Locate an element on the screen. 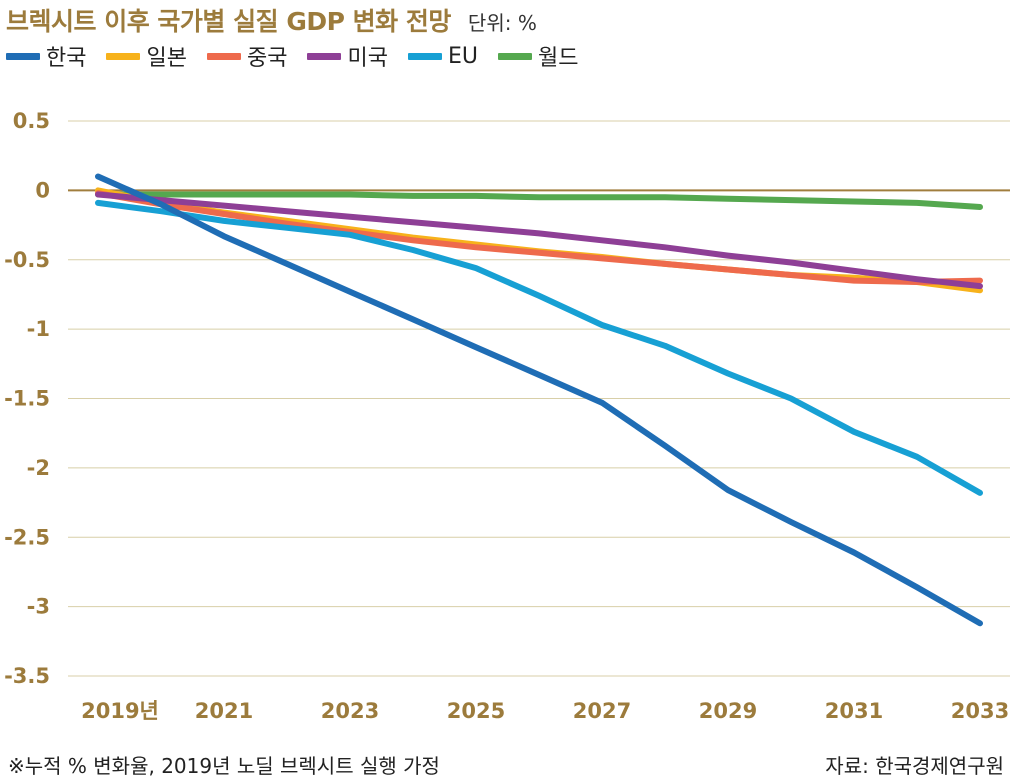 This screenshot has height=780, width=1012. y-tick-label: 0.5 is located at coordinates (31, 121).